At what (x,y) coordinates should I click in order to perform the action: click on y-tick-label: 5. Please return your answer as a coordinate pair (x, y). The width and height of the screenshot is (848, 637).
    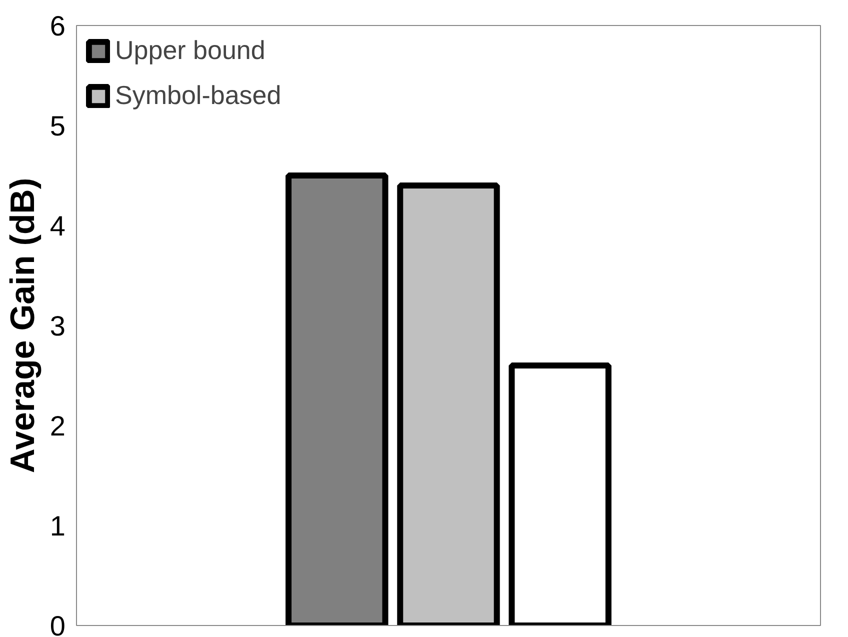
    Looking at the image, I should click on (58, 126).